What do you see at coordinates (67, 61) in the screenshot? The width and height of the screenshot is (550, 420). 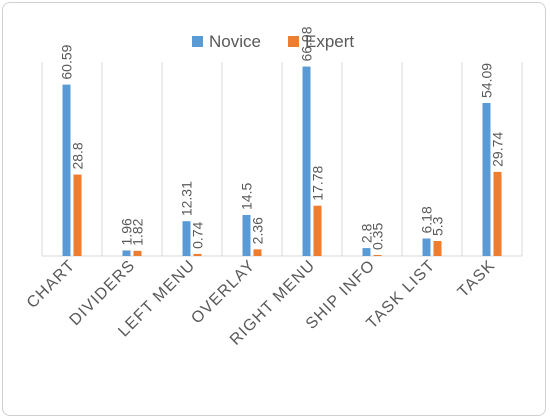 I see `data-label-novice: 60.59` at bounding box center [67, 61].